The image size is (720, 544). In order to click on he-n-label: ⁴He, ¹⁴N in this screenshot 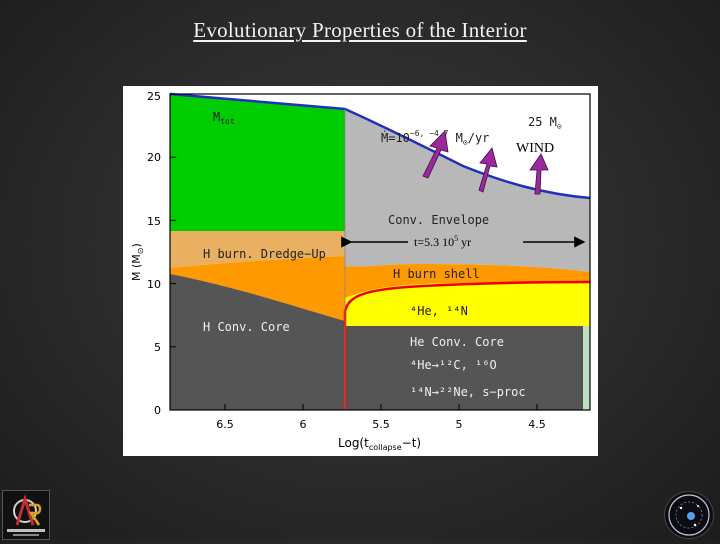, I will do `click(439, 311)`.